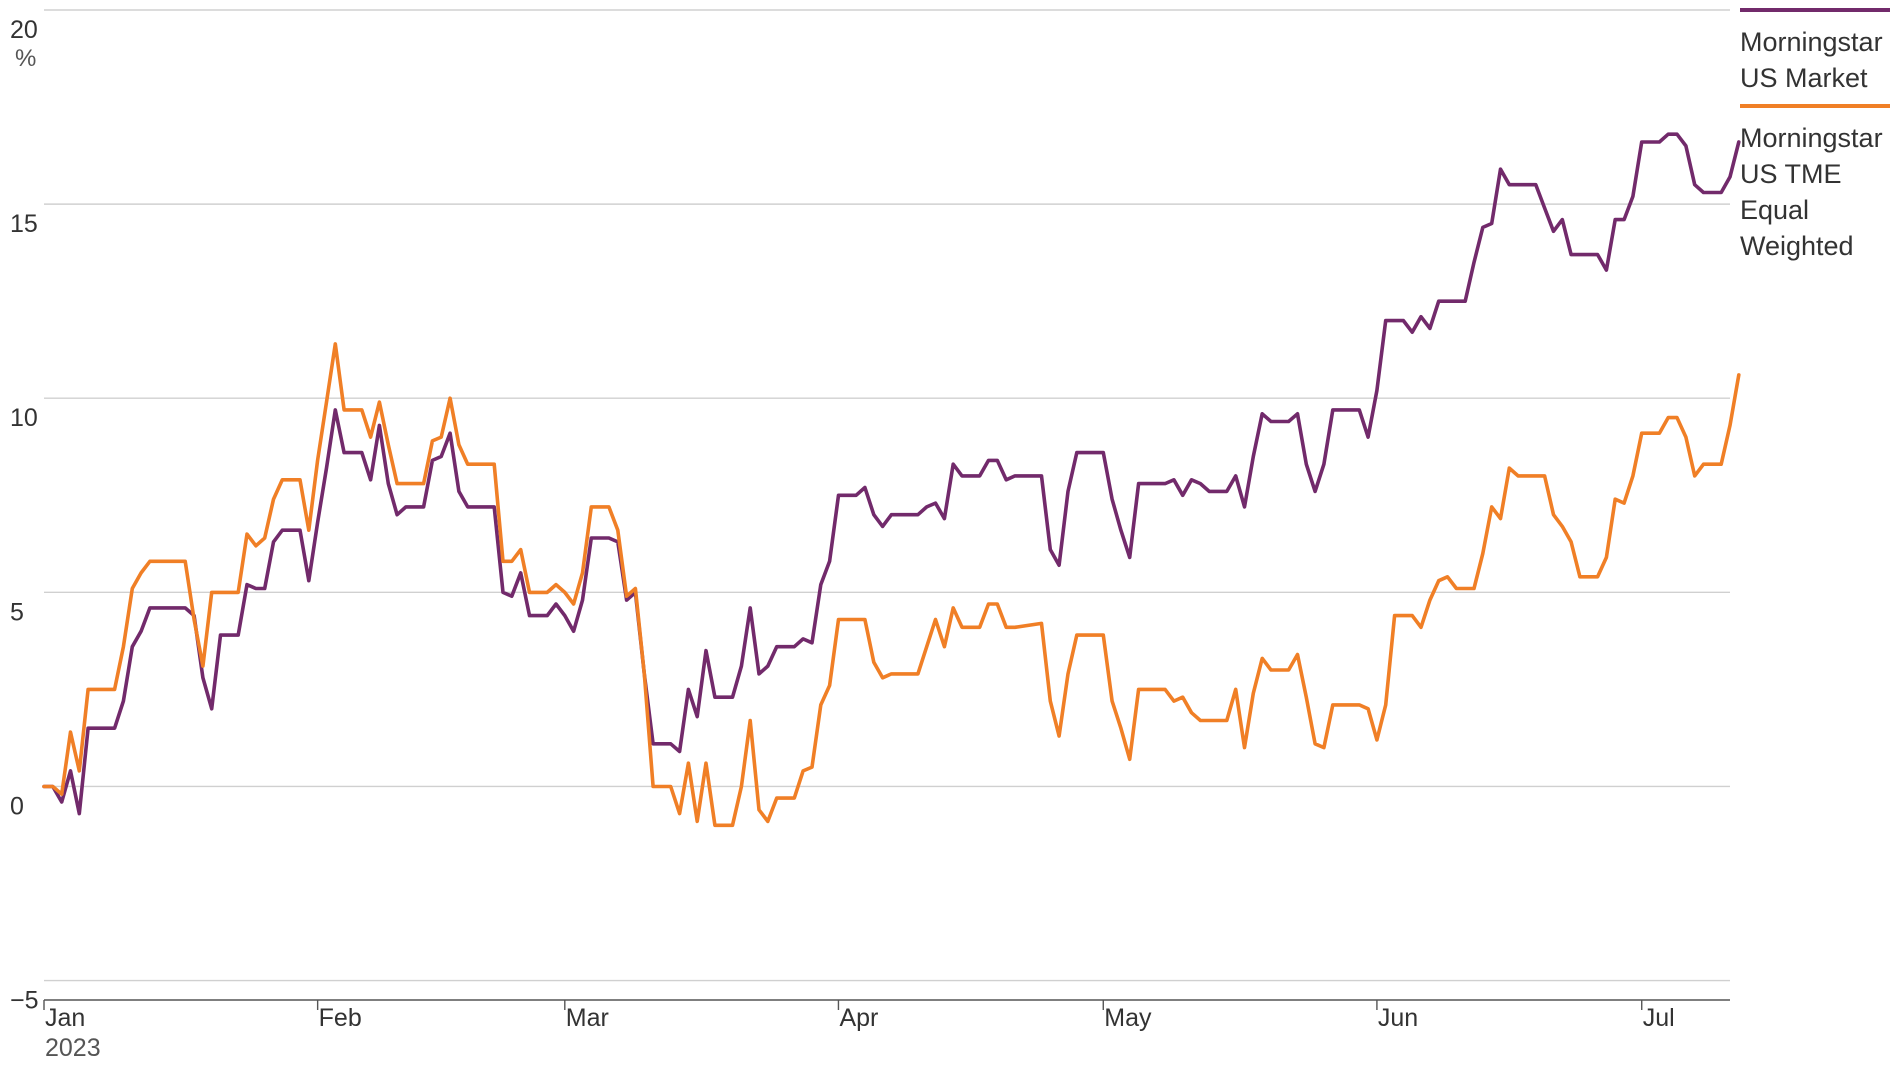  Describe the element at coordinates (24, 418) in the screenshot. I see `y-tick-label: 10` at that location.